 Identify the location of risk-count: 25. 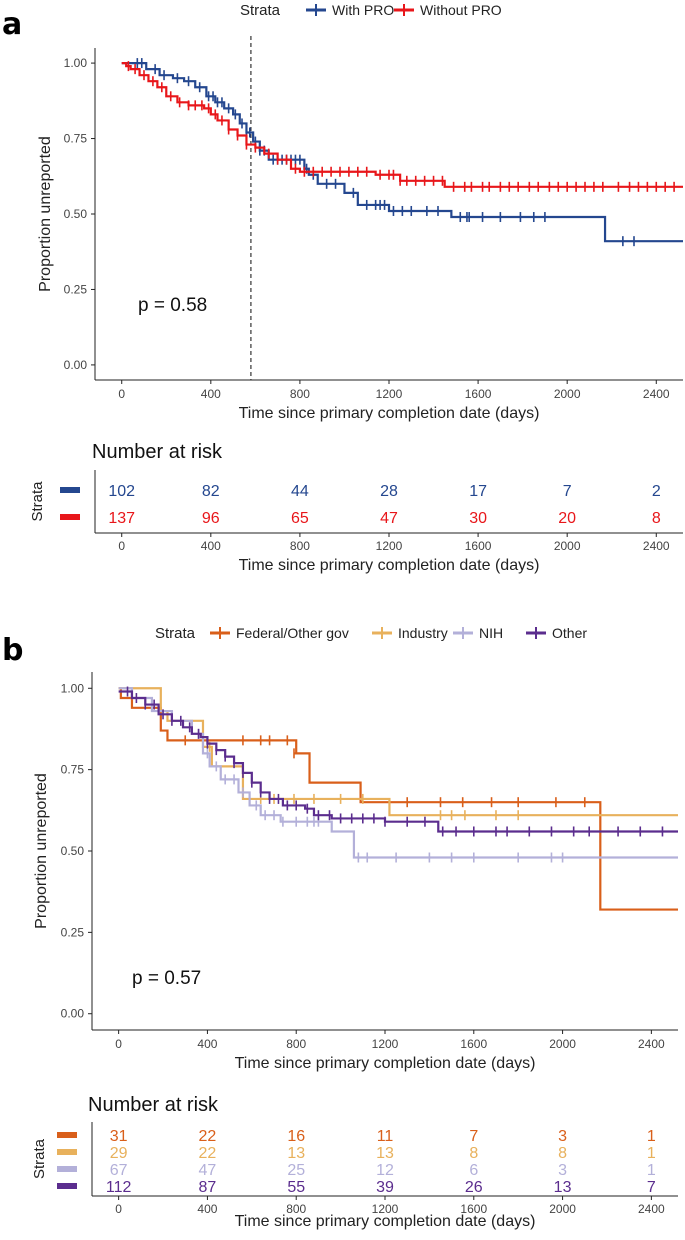
(296, 1170).